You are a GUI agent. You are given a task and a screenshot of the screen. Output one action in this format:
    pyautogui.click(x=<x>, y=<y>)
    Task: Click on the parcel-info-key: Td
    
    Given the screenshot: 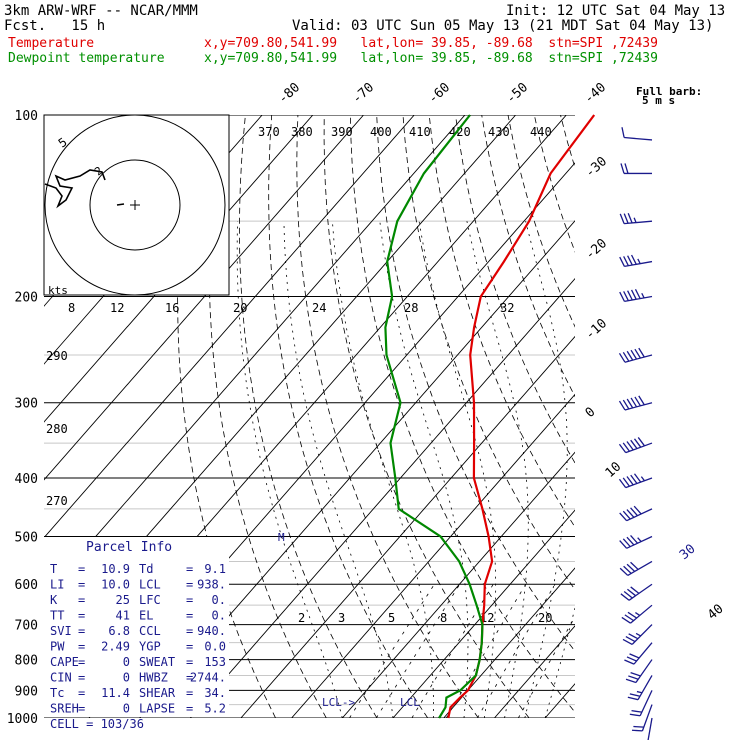 What is the action you would take?
    pyautogui.click(x=146, y=569)
    